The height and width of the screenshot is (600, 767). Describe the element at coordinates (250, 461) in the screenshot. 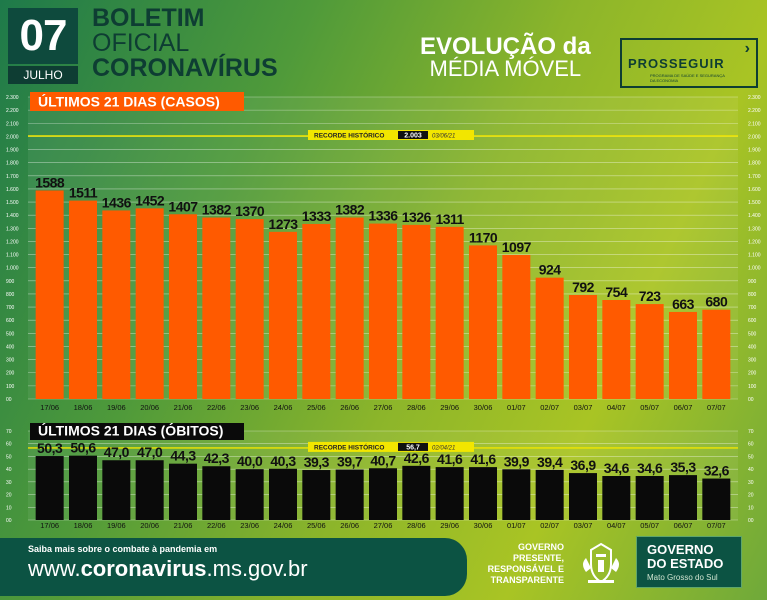

I see `bar-value-label: 40,0` at that location.